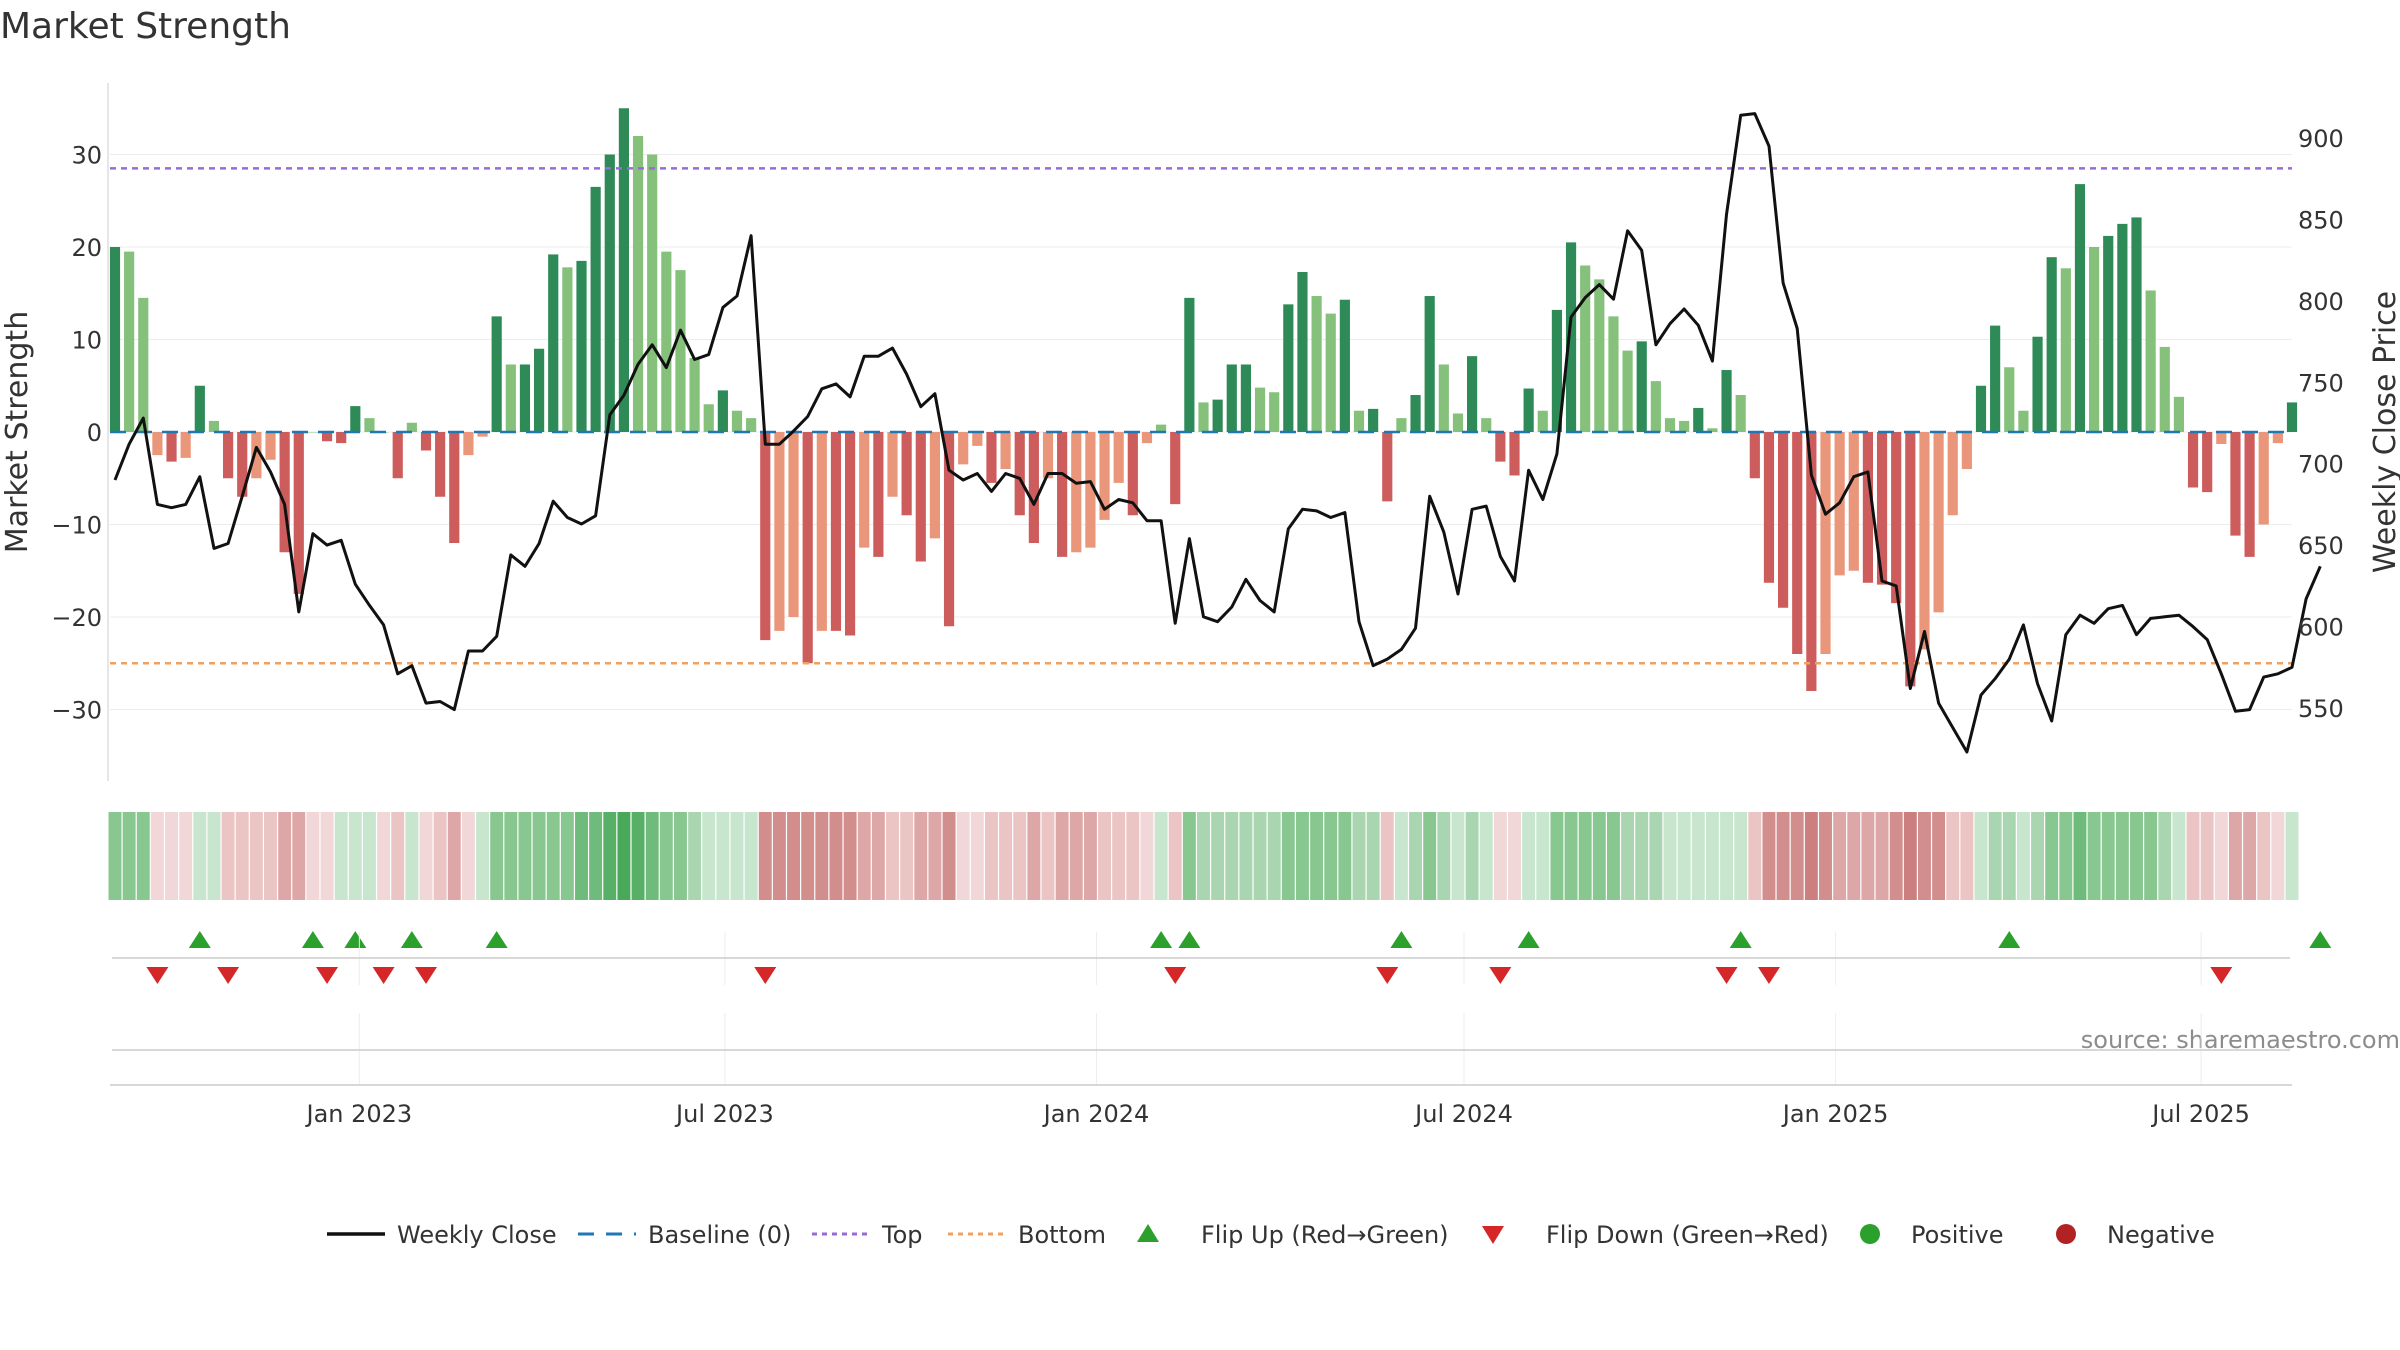  Describe the element at coordinates (76, 711) in the screenshot. I see `left-tick-label: −30` at that location.